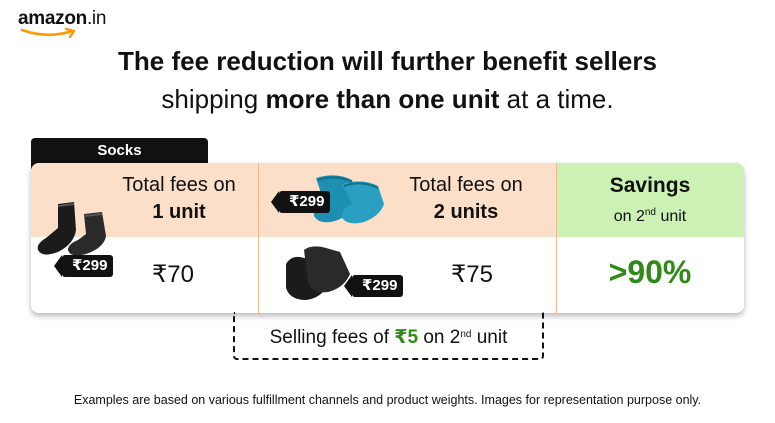 The width and height of the screenshot is (775, 423). I want to click on amazon-logo: amazon.in, so click(68, 23).